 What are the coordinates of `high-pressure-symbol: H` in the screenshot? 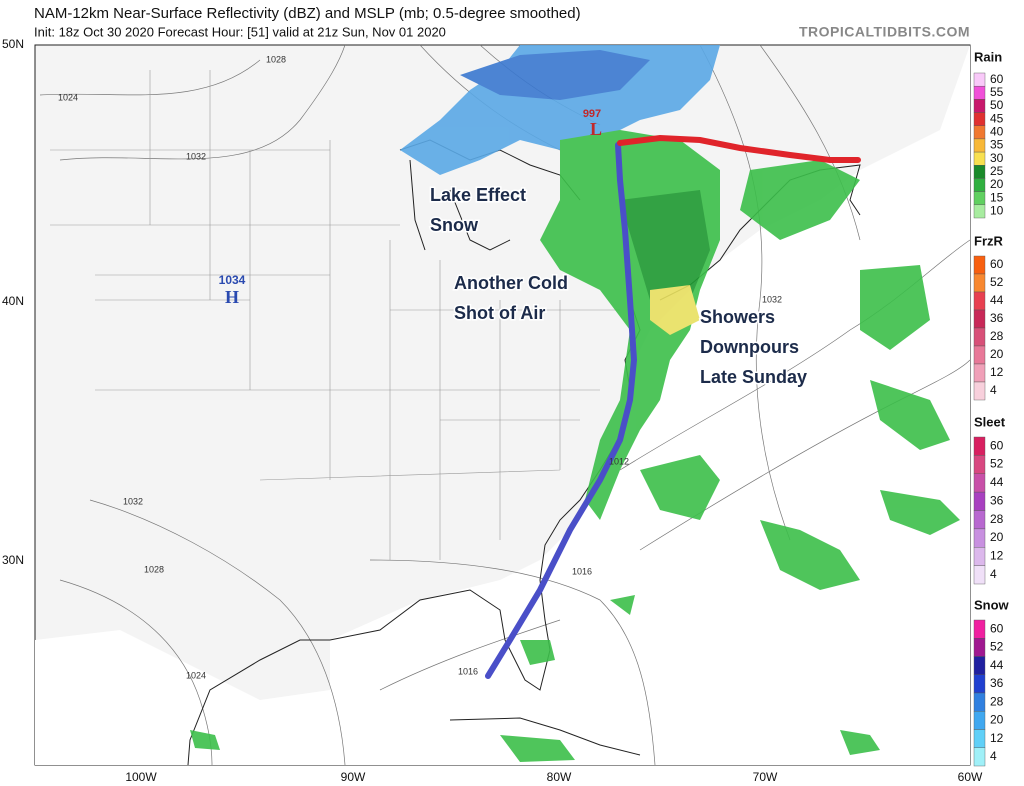 It's located at (232, 297).